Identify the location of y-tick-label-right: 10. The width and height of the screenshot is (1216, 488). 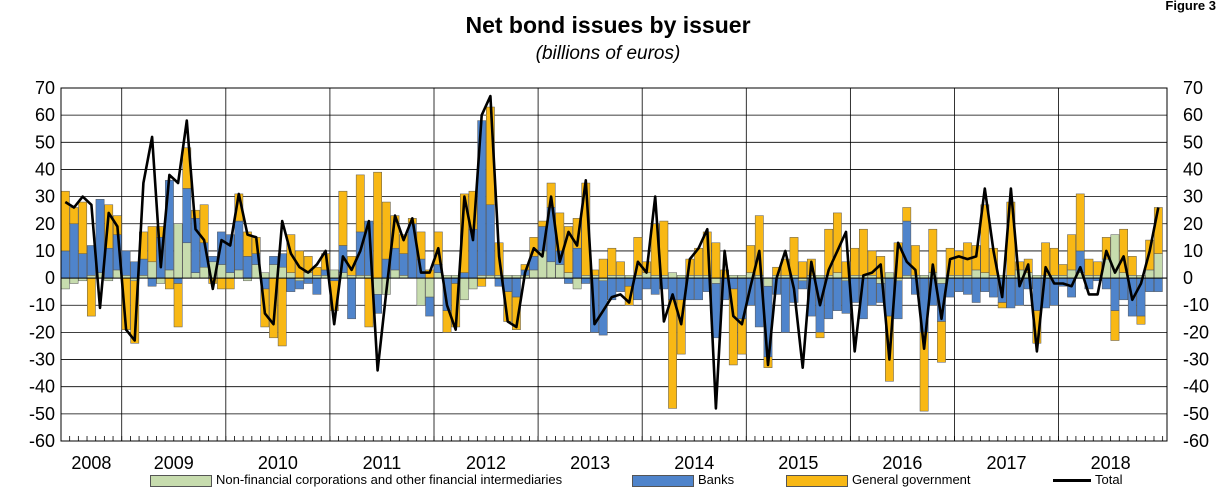
(1193, 251).